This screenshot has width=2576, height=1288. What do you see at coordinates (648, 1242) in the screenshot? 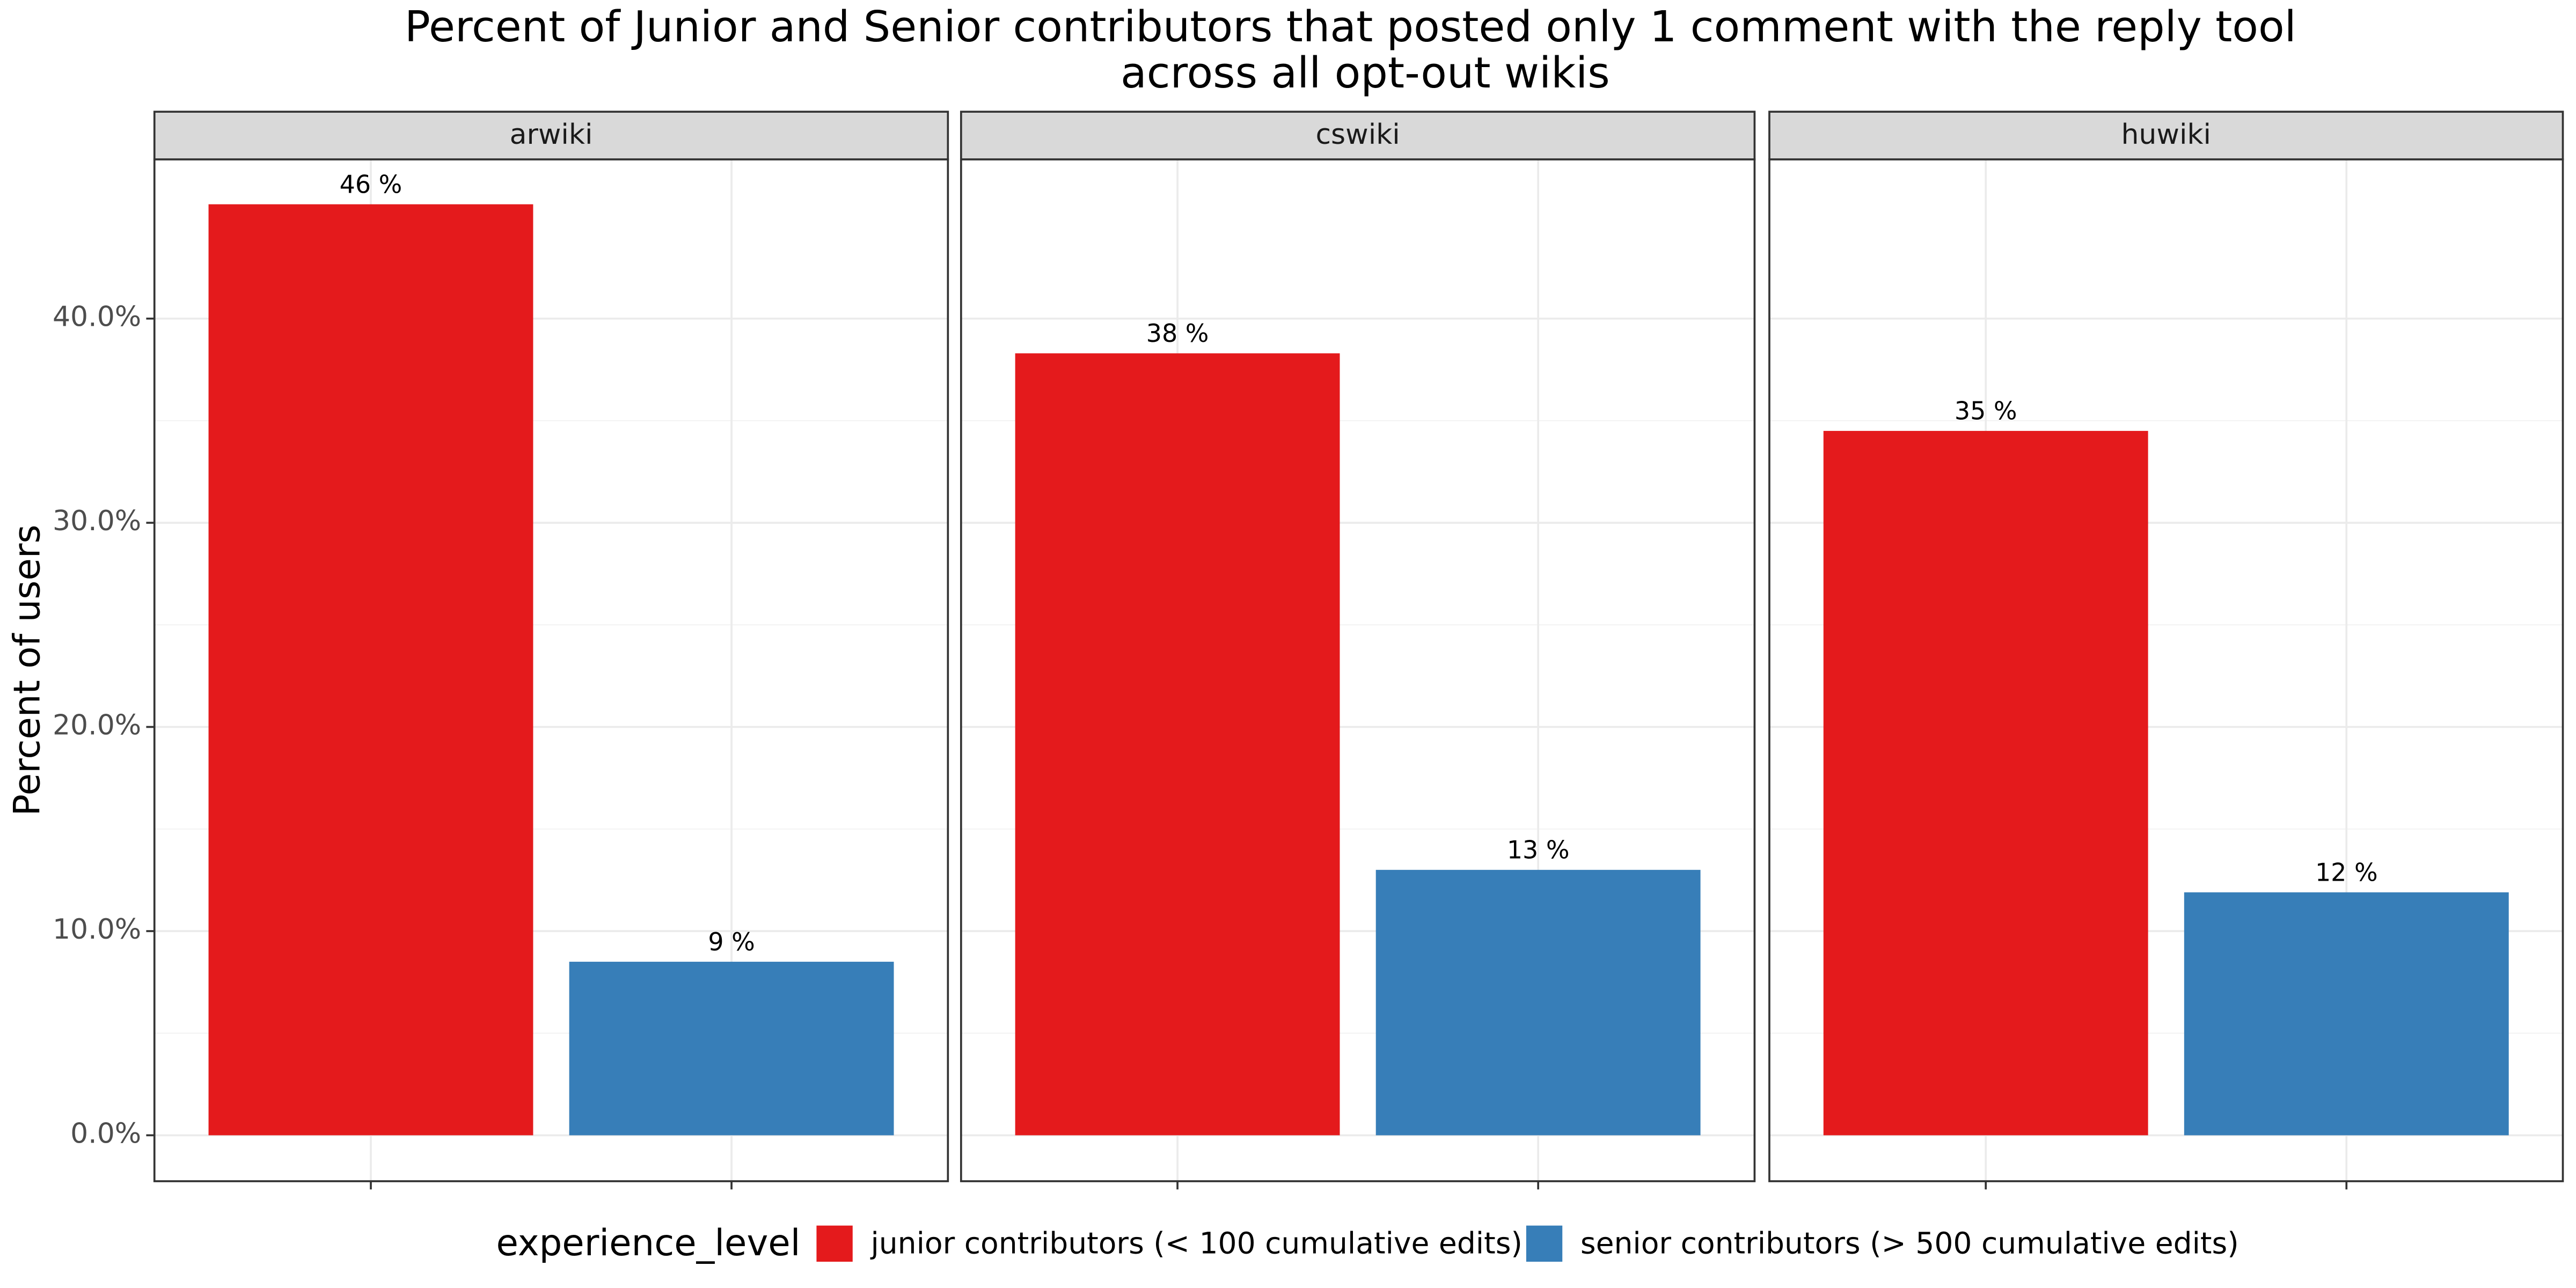
I see `legend-title: experience_level` at bounding box center [648, 1242].